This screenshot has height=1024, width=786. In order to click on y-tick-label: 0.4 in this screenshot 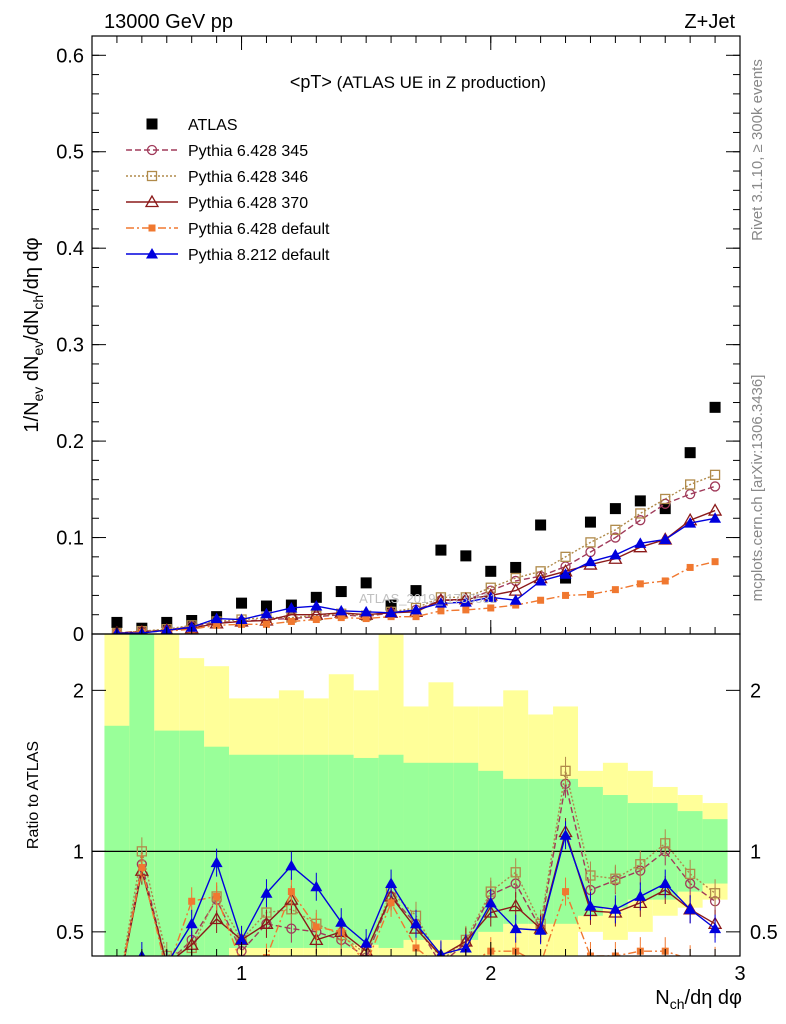, I will do `click(70, 249)`.